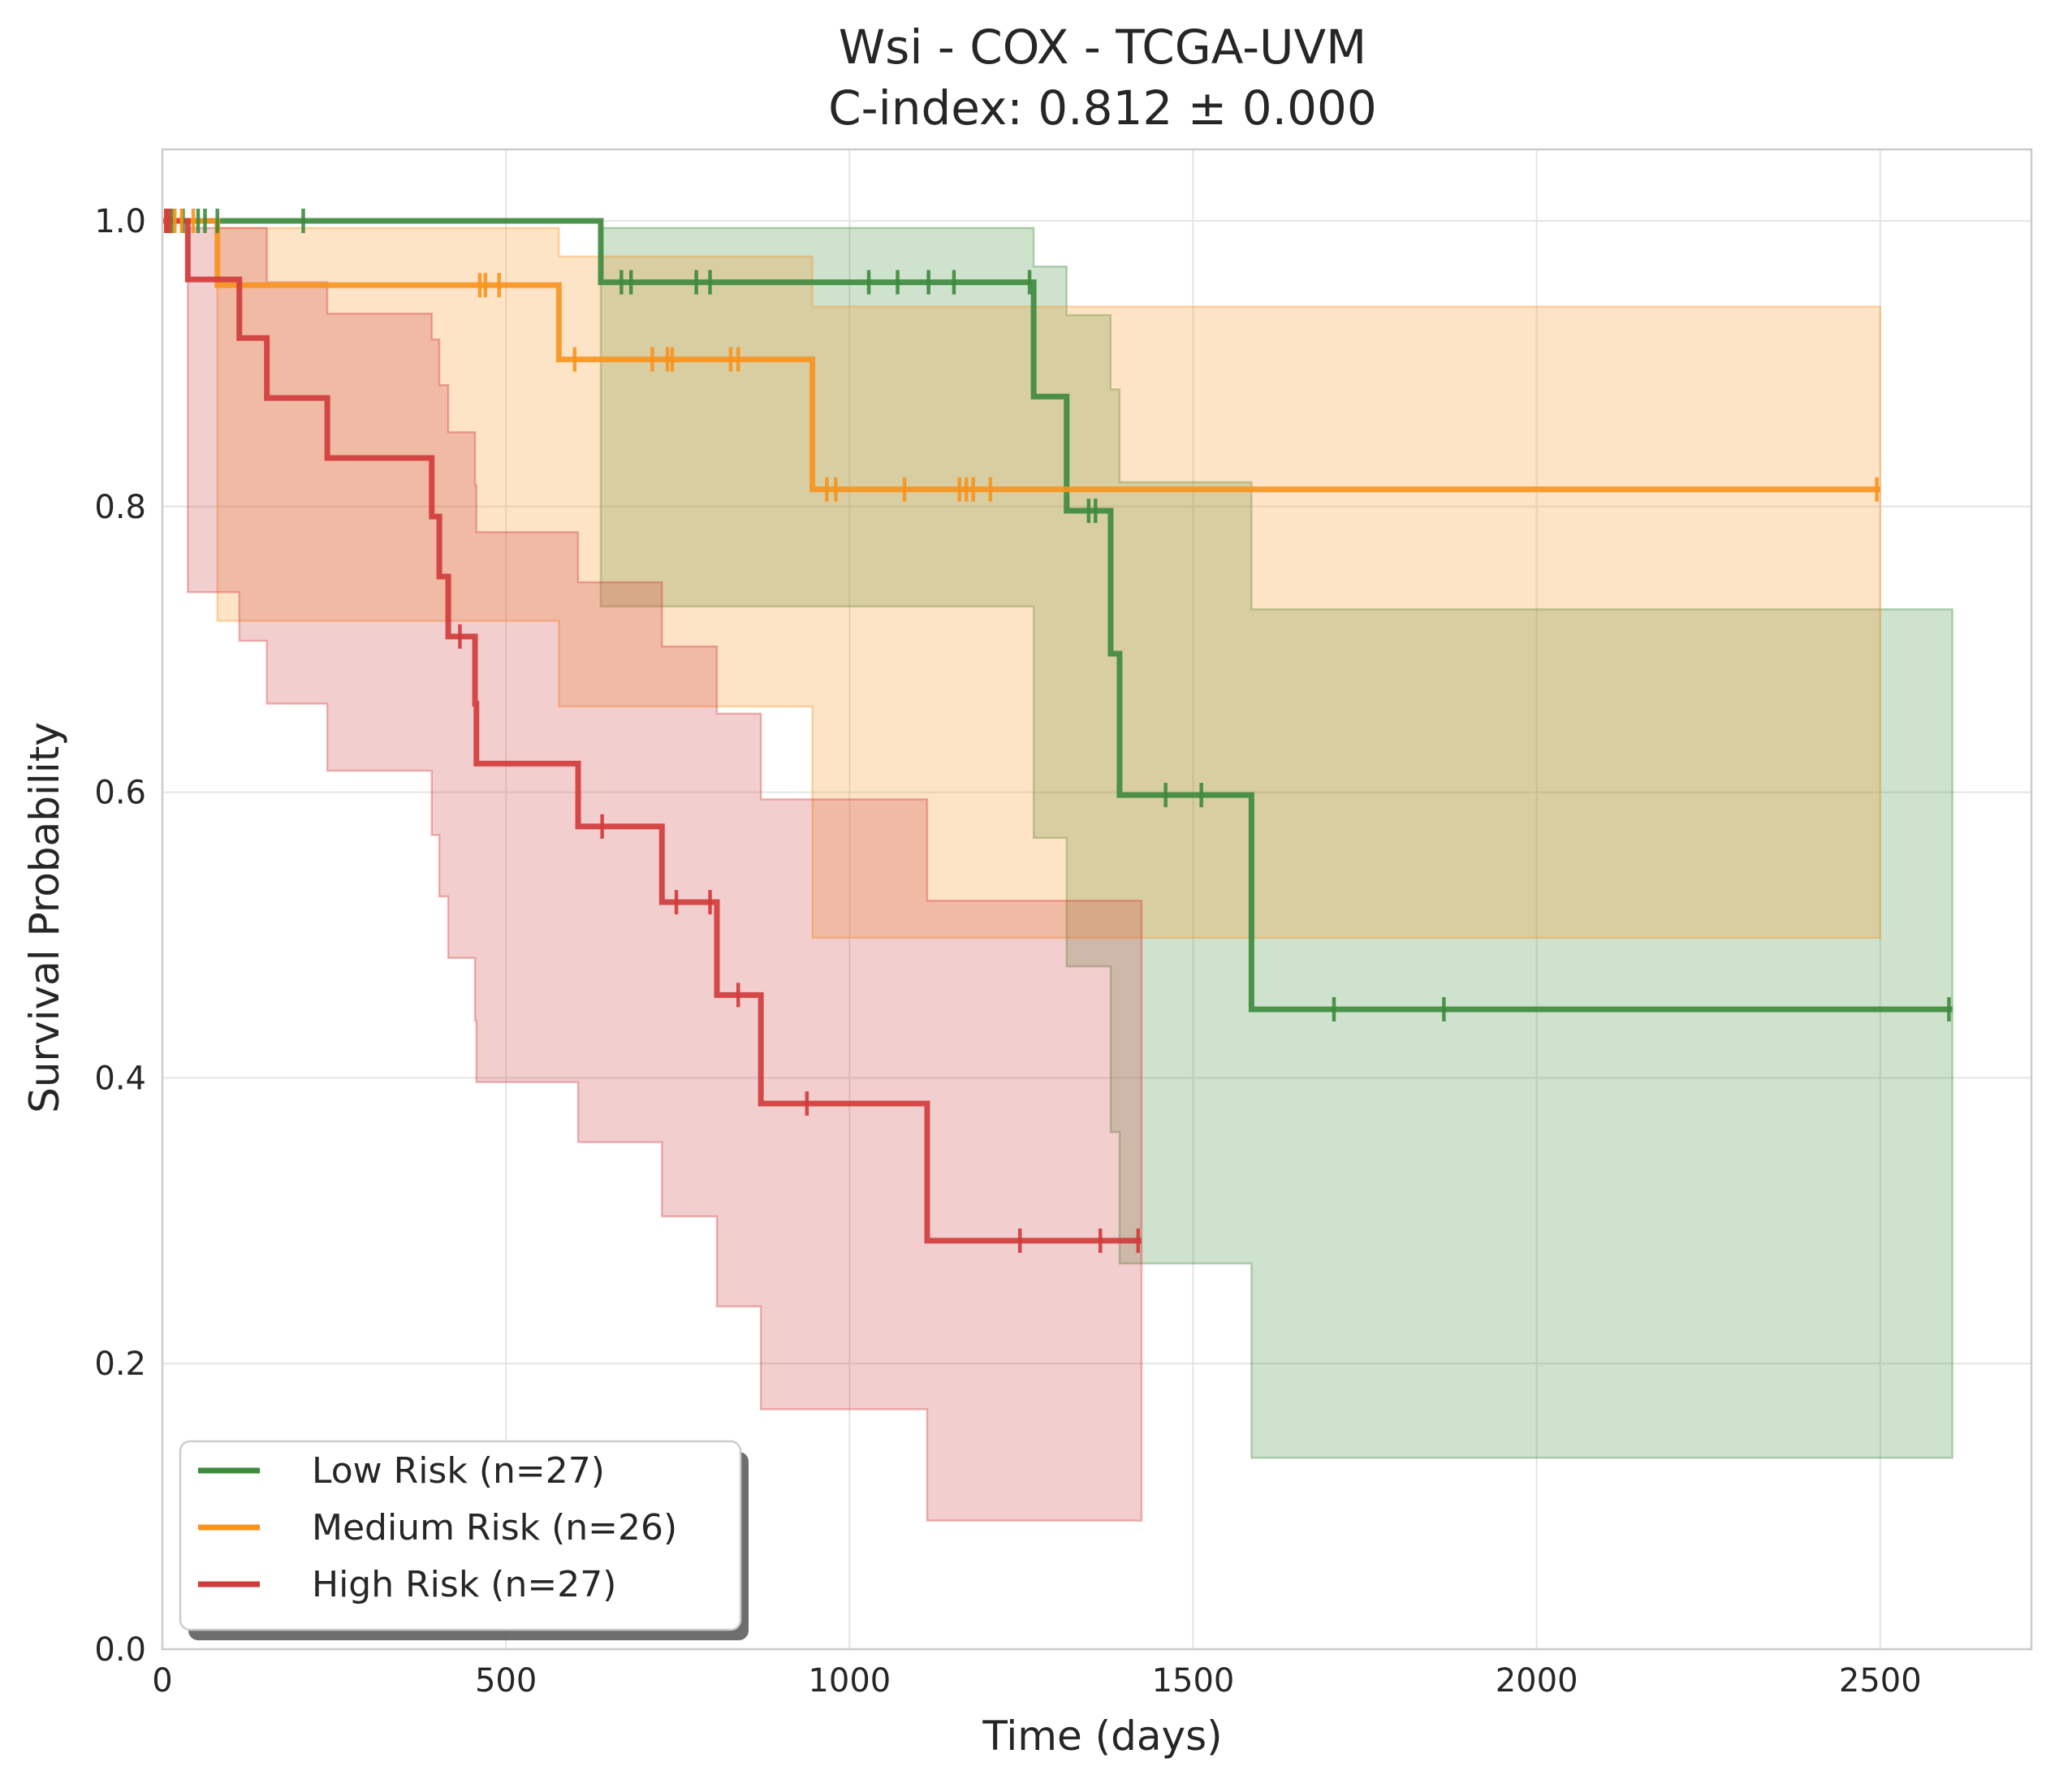  I want to click on low-risk-legend-label: Low Risk (n=27), so click(459, 1471).